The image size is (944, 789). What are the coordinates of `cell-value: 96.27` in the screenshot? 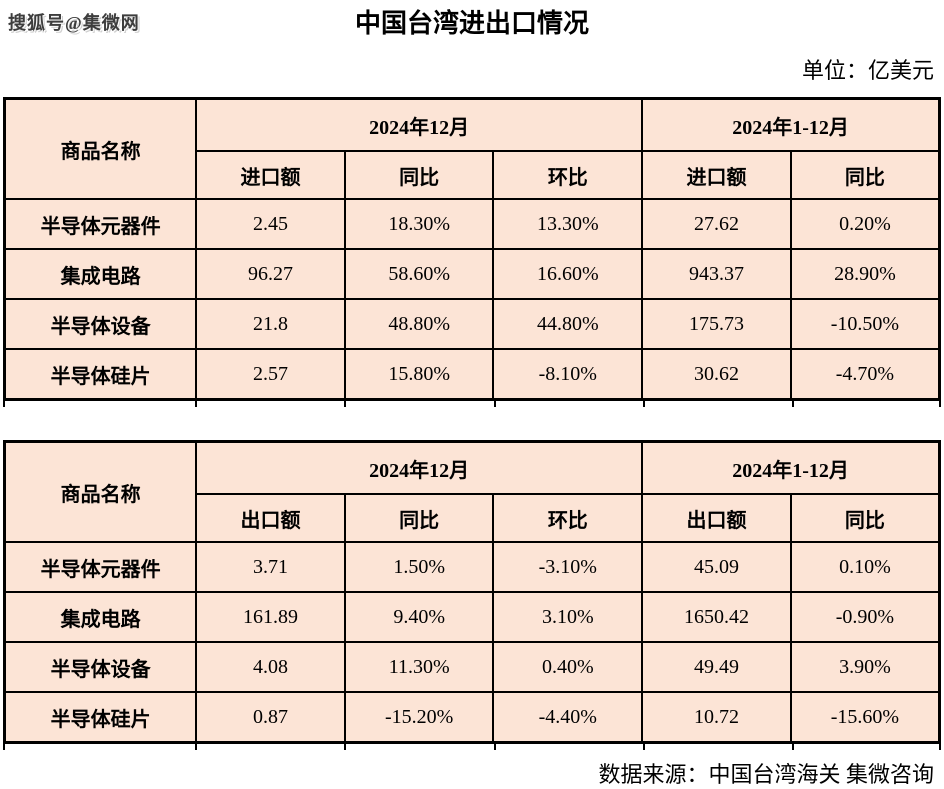 It's located at (270, 274).